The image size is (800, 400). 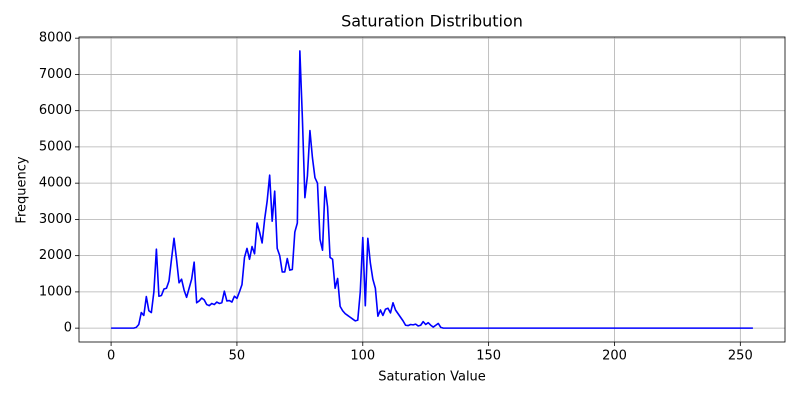 I want to click on x-tick-label: 150, so click(x=488, y=356).